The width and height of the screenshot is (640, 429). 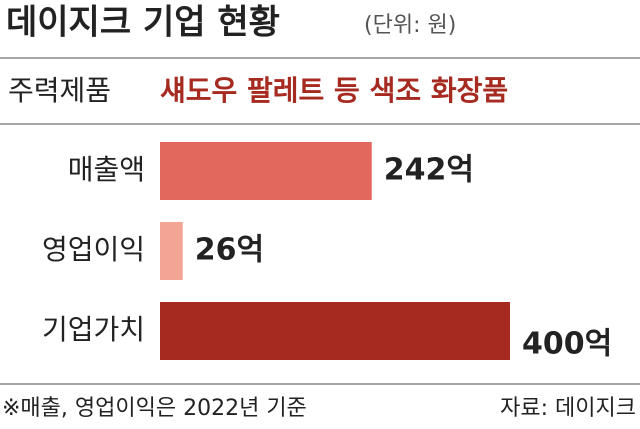 What do you see at coordinates (567, 344) in the screenshot?
I see `value-label: 400억` at bounding box center [567, 344].